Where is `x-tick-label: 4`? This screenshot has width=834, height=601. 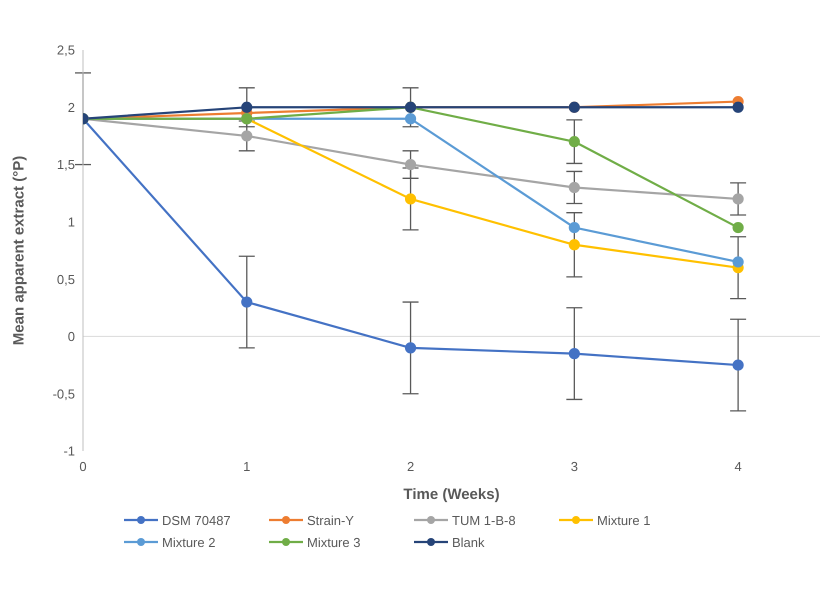
x-tick-label: 4 is located at coordinates (738, 466).